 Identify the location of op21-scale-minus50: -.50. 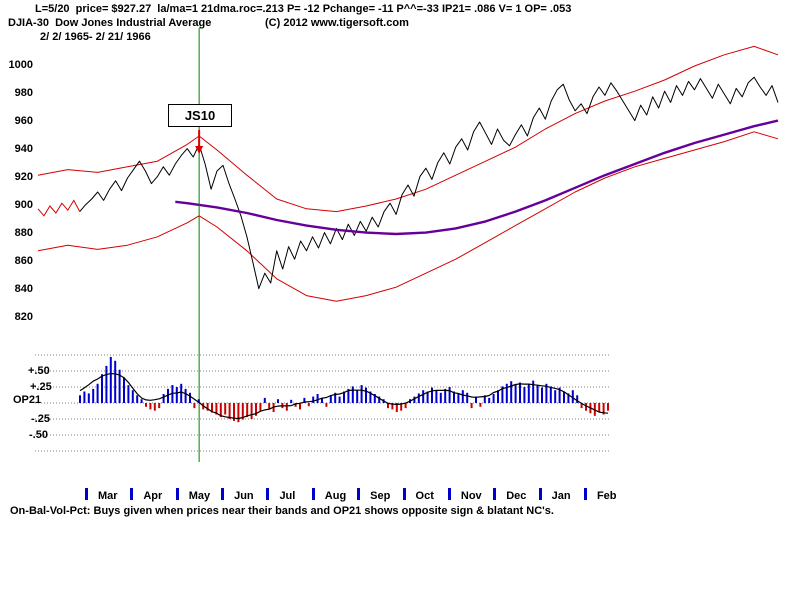
(38, 435).